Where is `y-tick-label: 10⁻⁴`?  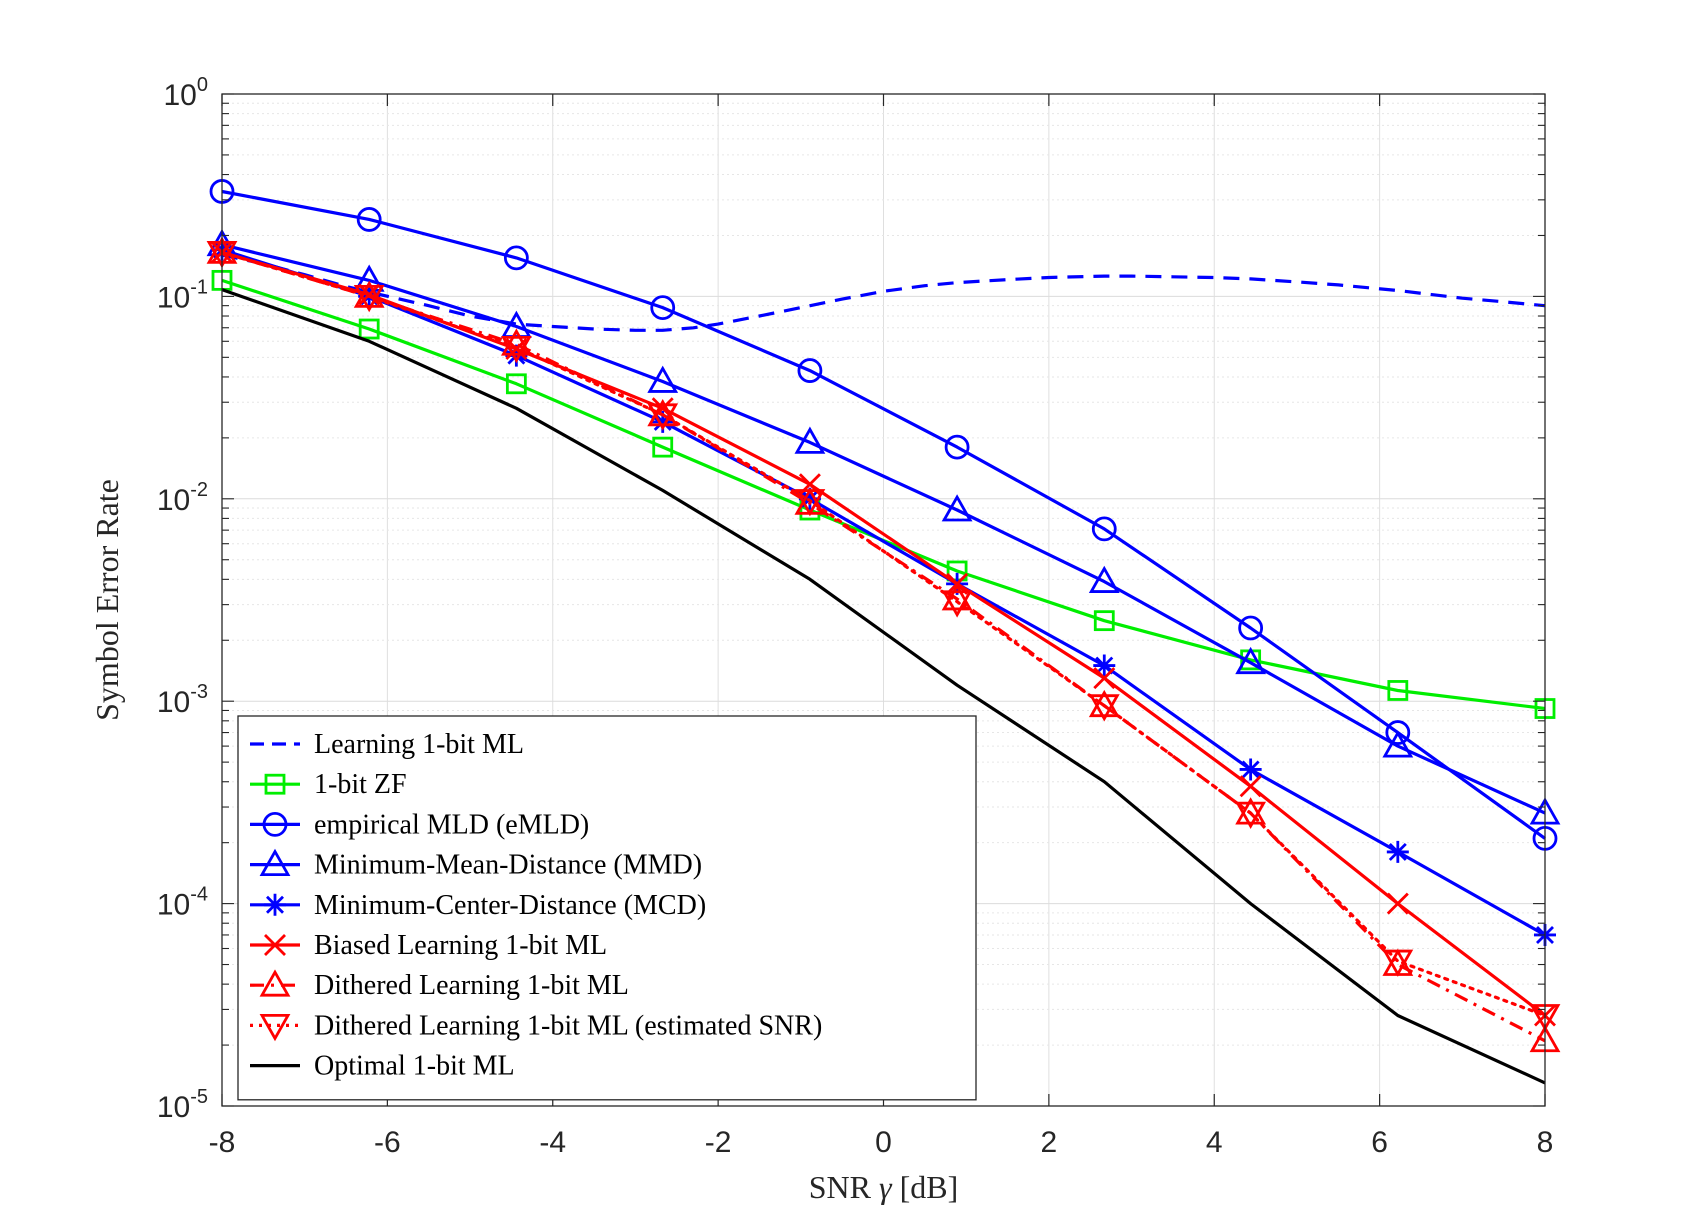
y-tick-label: 10⁻⁴ is located at coordinates (182, 903).